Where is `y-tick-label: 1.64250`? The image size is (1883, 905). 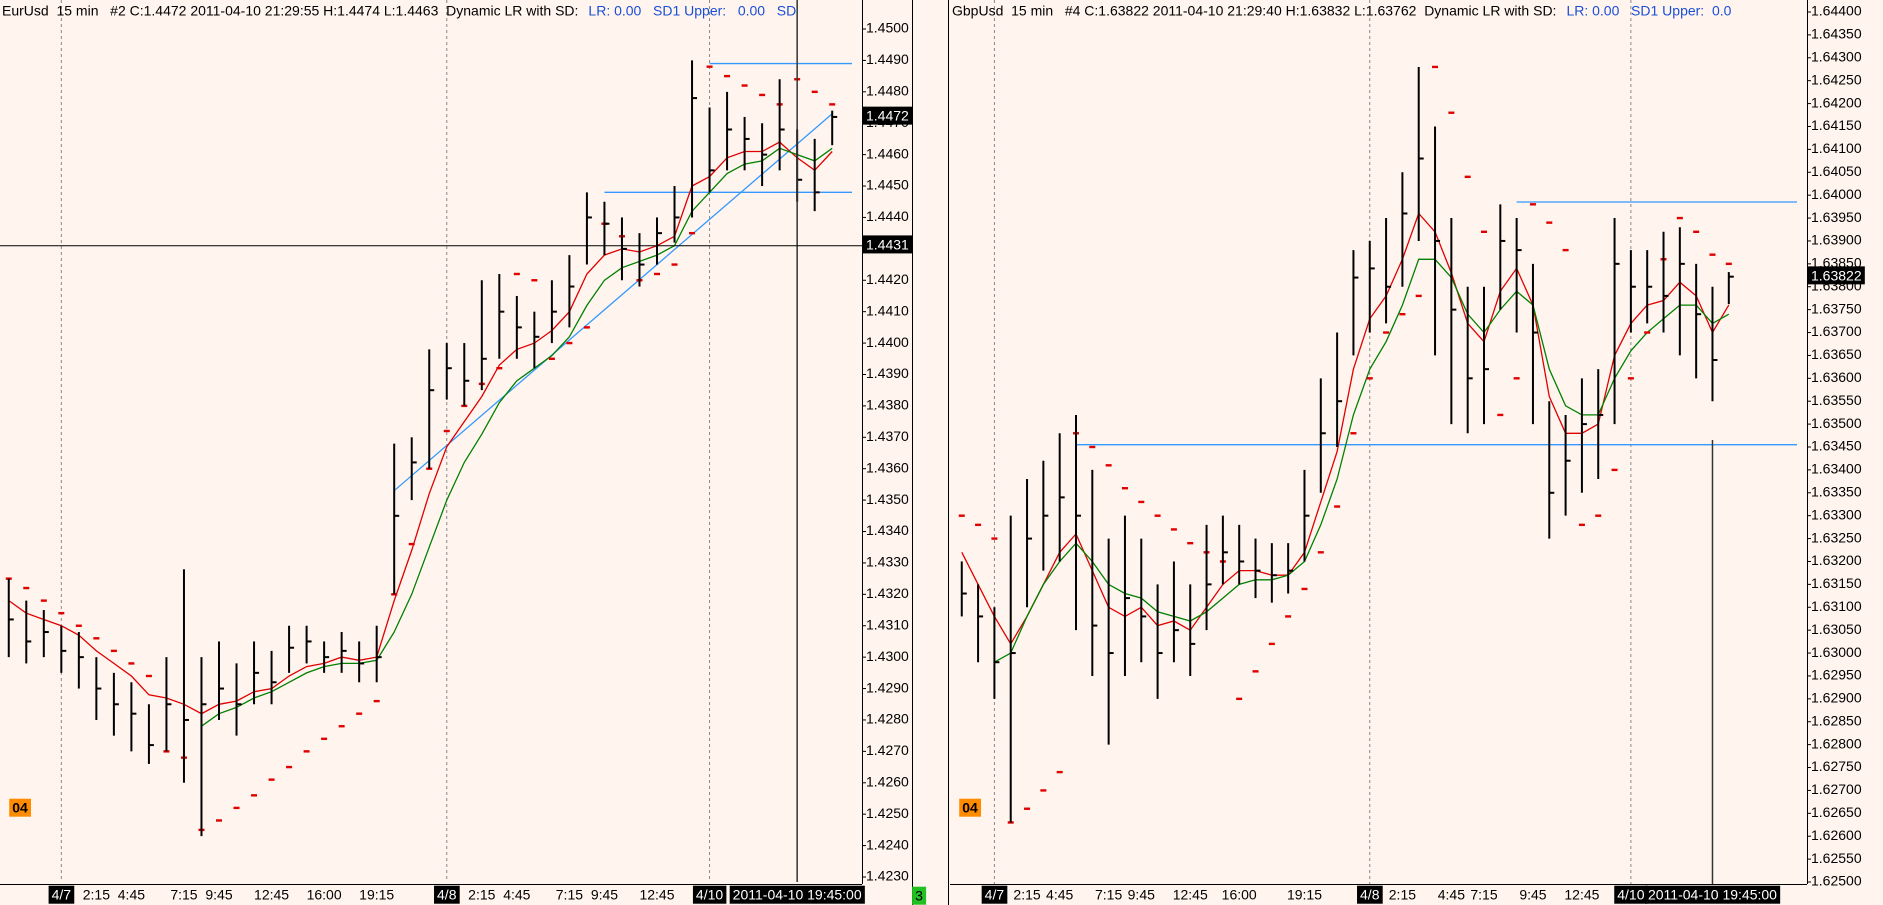
y-tick-label: 1.64250 is located at coordinates (1836, 79).